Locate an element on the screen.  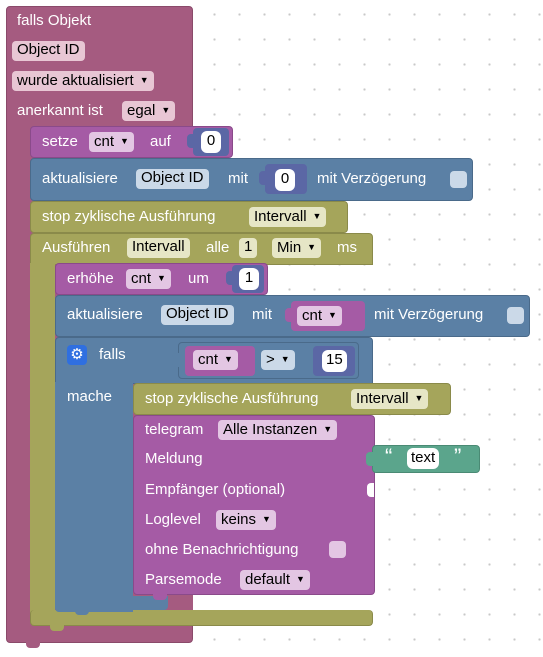
update1-with-label: mit is located at coordinates (238, 178).